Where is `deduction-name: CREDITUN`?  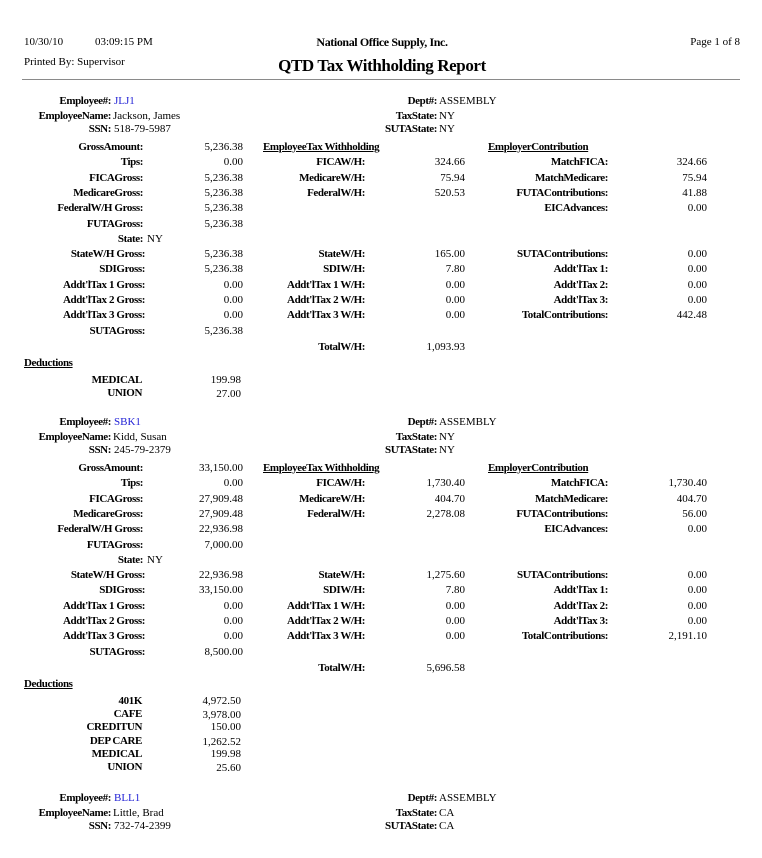
deduction-name: CREDITUN is located at coordinates (114, 727).